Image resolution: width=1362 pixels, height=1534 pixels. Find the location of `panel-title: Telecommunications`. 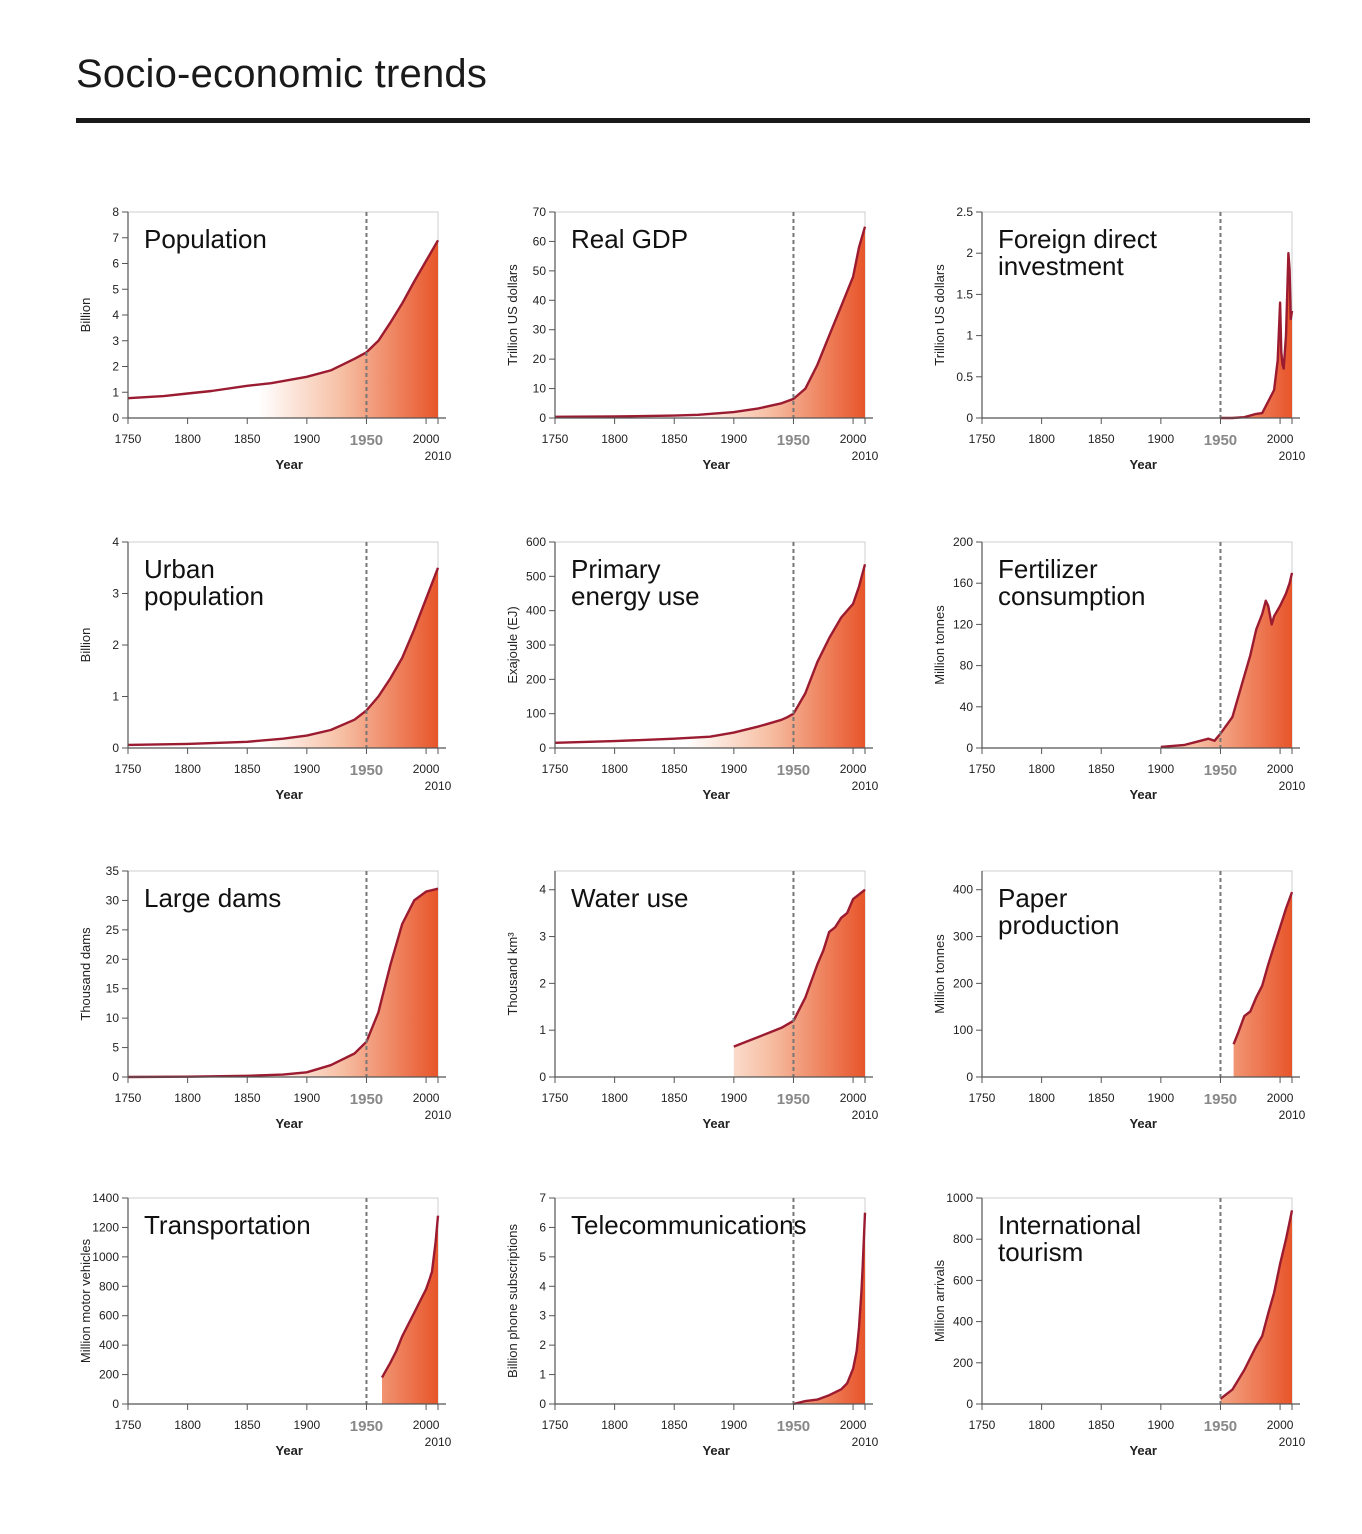

panel-title: Telecommunications is located at coordinates (689, 1225).